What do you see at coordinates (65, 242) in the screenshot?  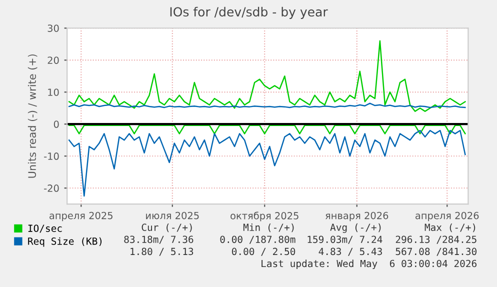 I see `legend-label: Req Size (KB)` at bounding box center [65, 242].